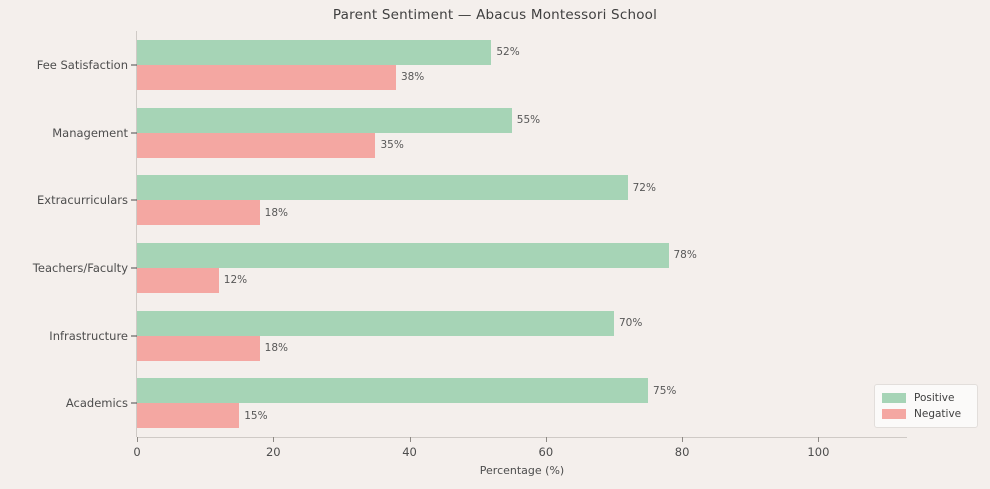  What do you see at coordinates (508, 52) in the screenshot?
I see `bar-value-label: 52%` at bounding box center [508, 52].